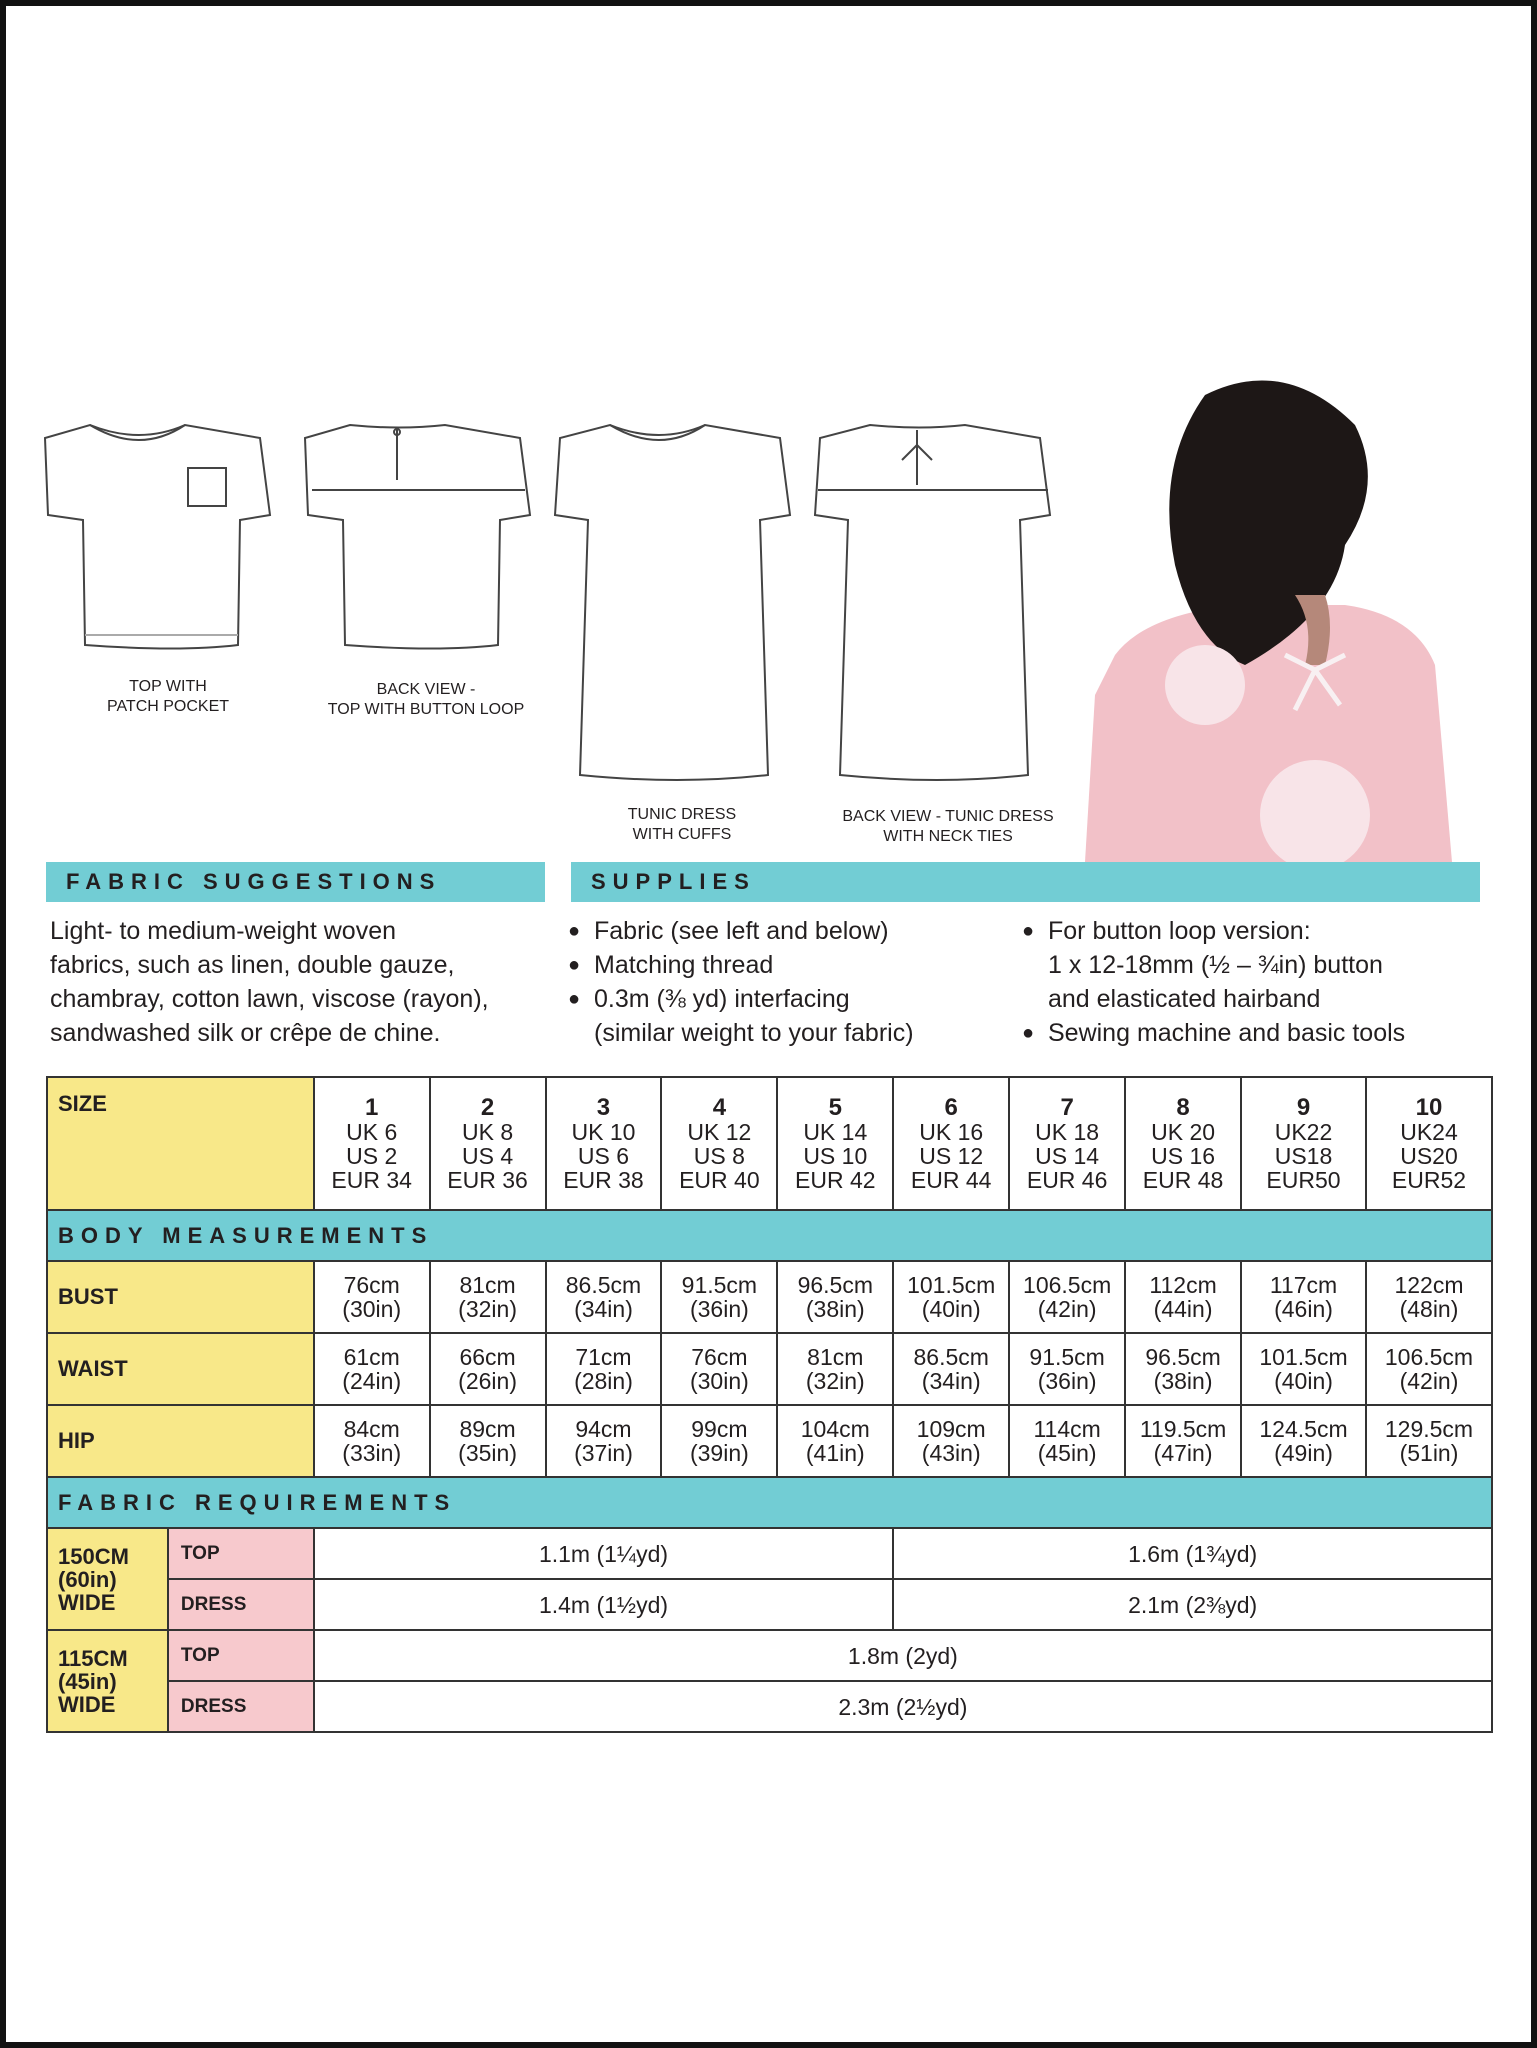  Describe the element at coordinates (1303, 1453) in the screenshot. I see `cell-text: (49in)` at that location.